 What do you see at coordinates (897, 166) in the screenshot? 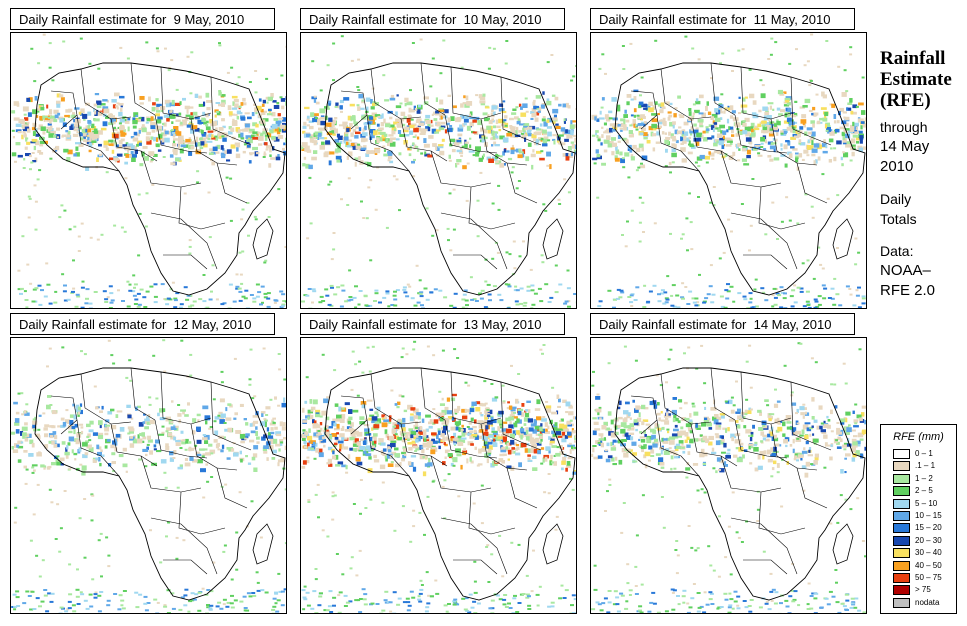
I see `date-line: 2010` at bounding box center [897, 166].